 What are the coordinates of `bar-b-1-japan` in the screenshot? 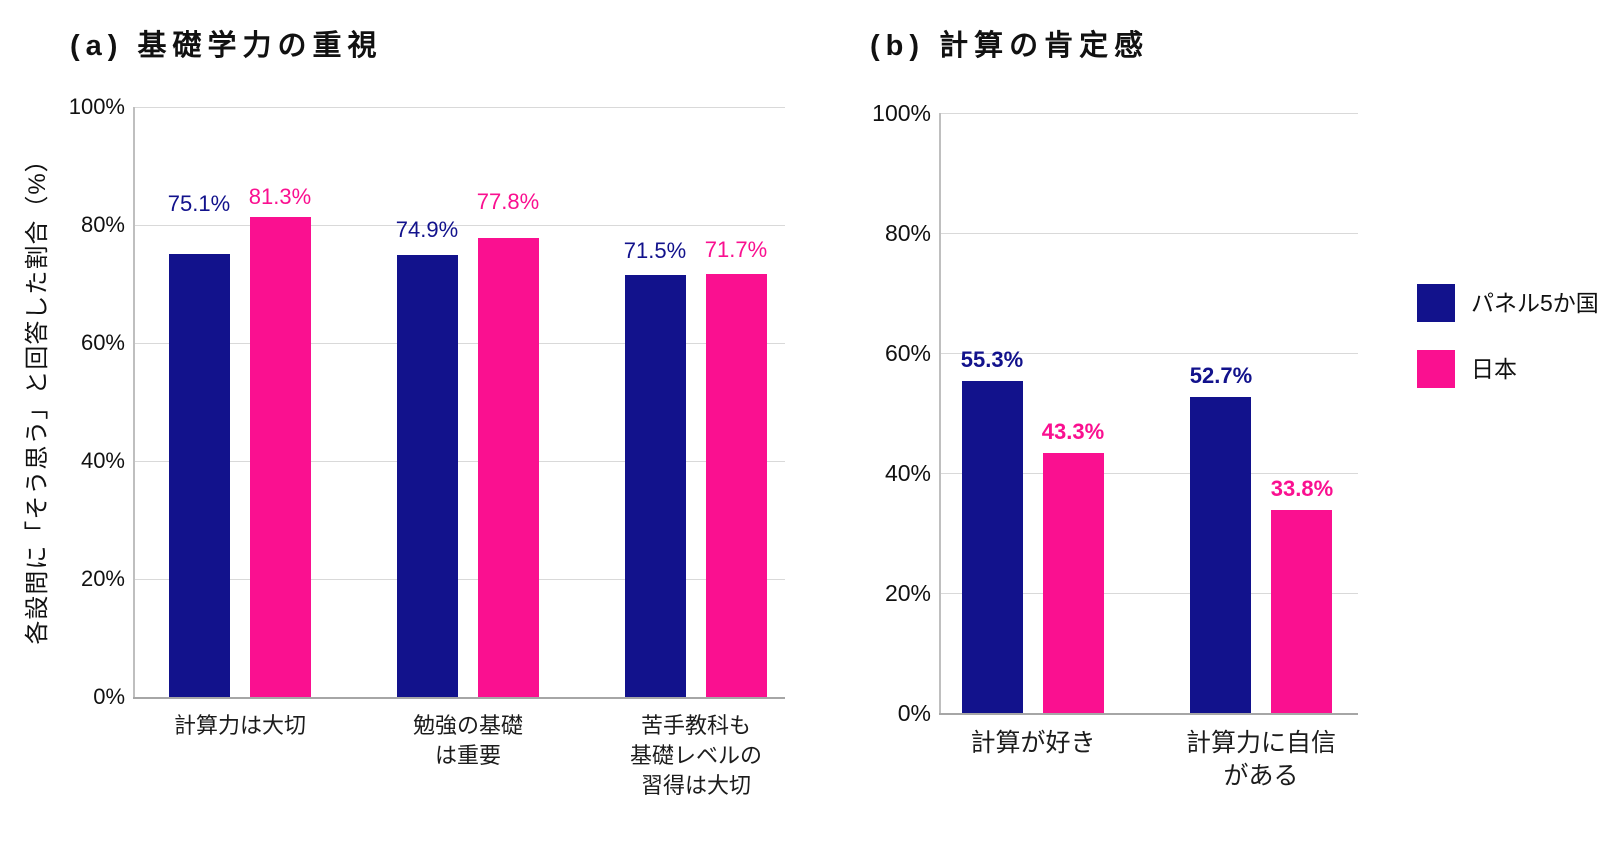 It's located at (1301, 611).